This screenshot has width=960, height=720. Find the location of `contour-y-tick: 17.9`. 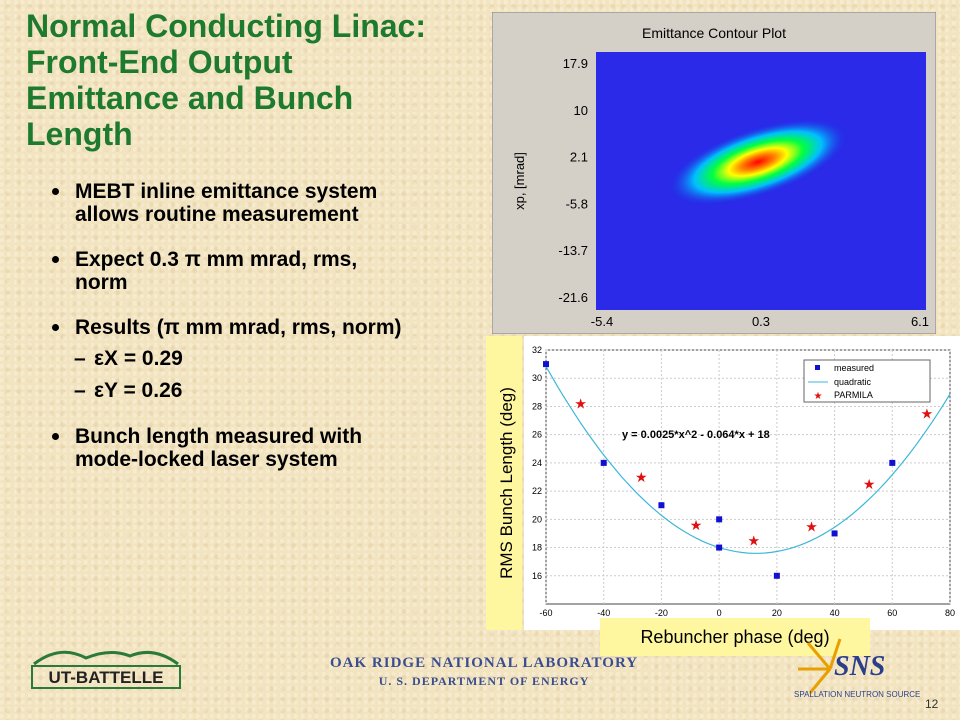

contour-y-tick: 17.9 is located at coordinates (575, 63).